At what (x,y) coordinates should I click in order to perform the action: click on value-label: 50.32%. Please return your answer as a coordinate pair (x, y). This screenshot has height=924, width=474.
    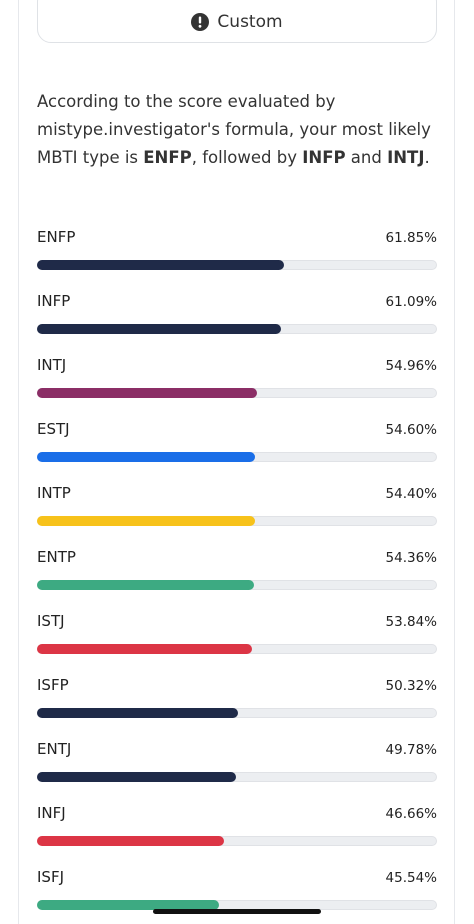
    Looking at the image, I should click on (411, 686).